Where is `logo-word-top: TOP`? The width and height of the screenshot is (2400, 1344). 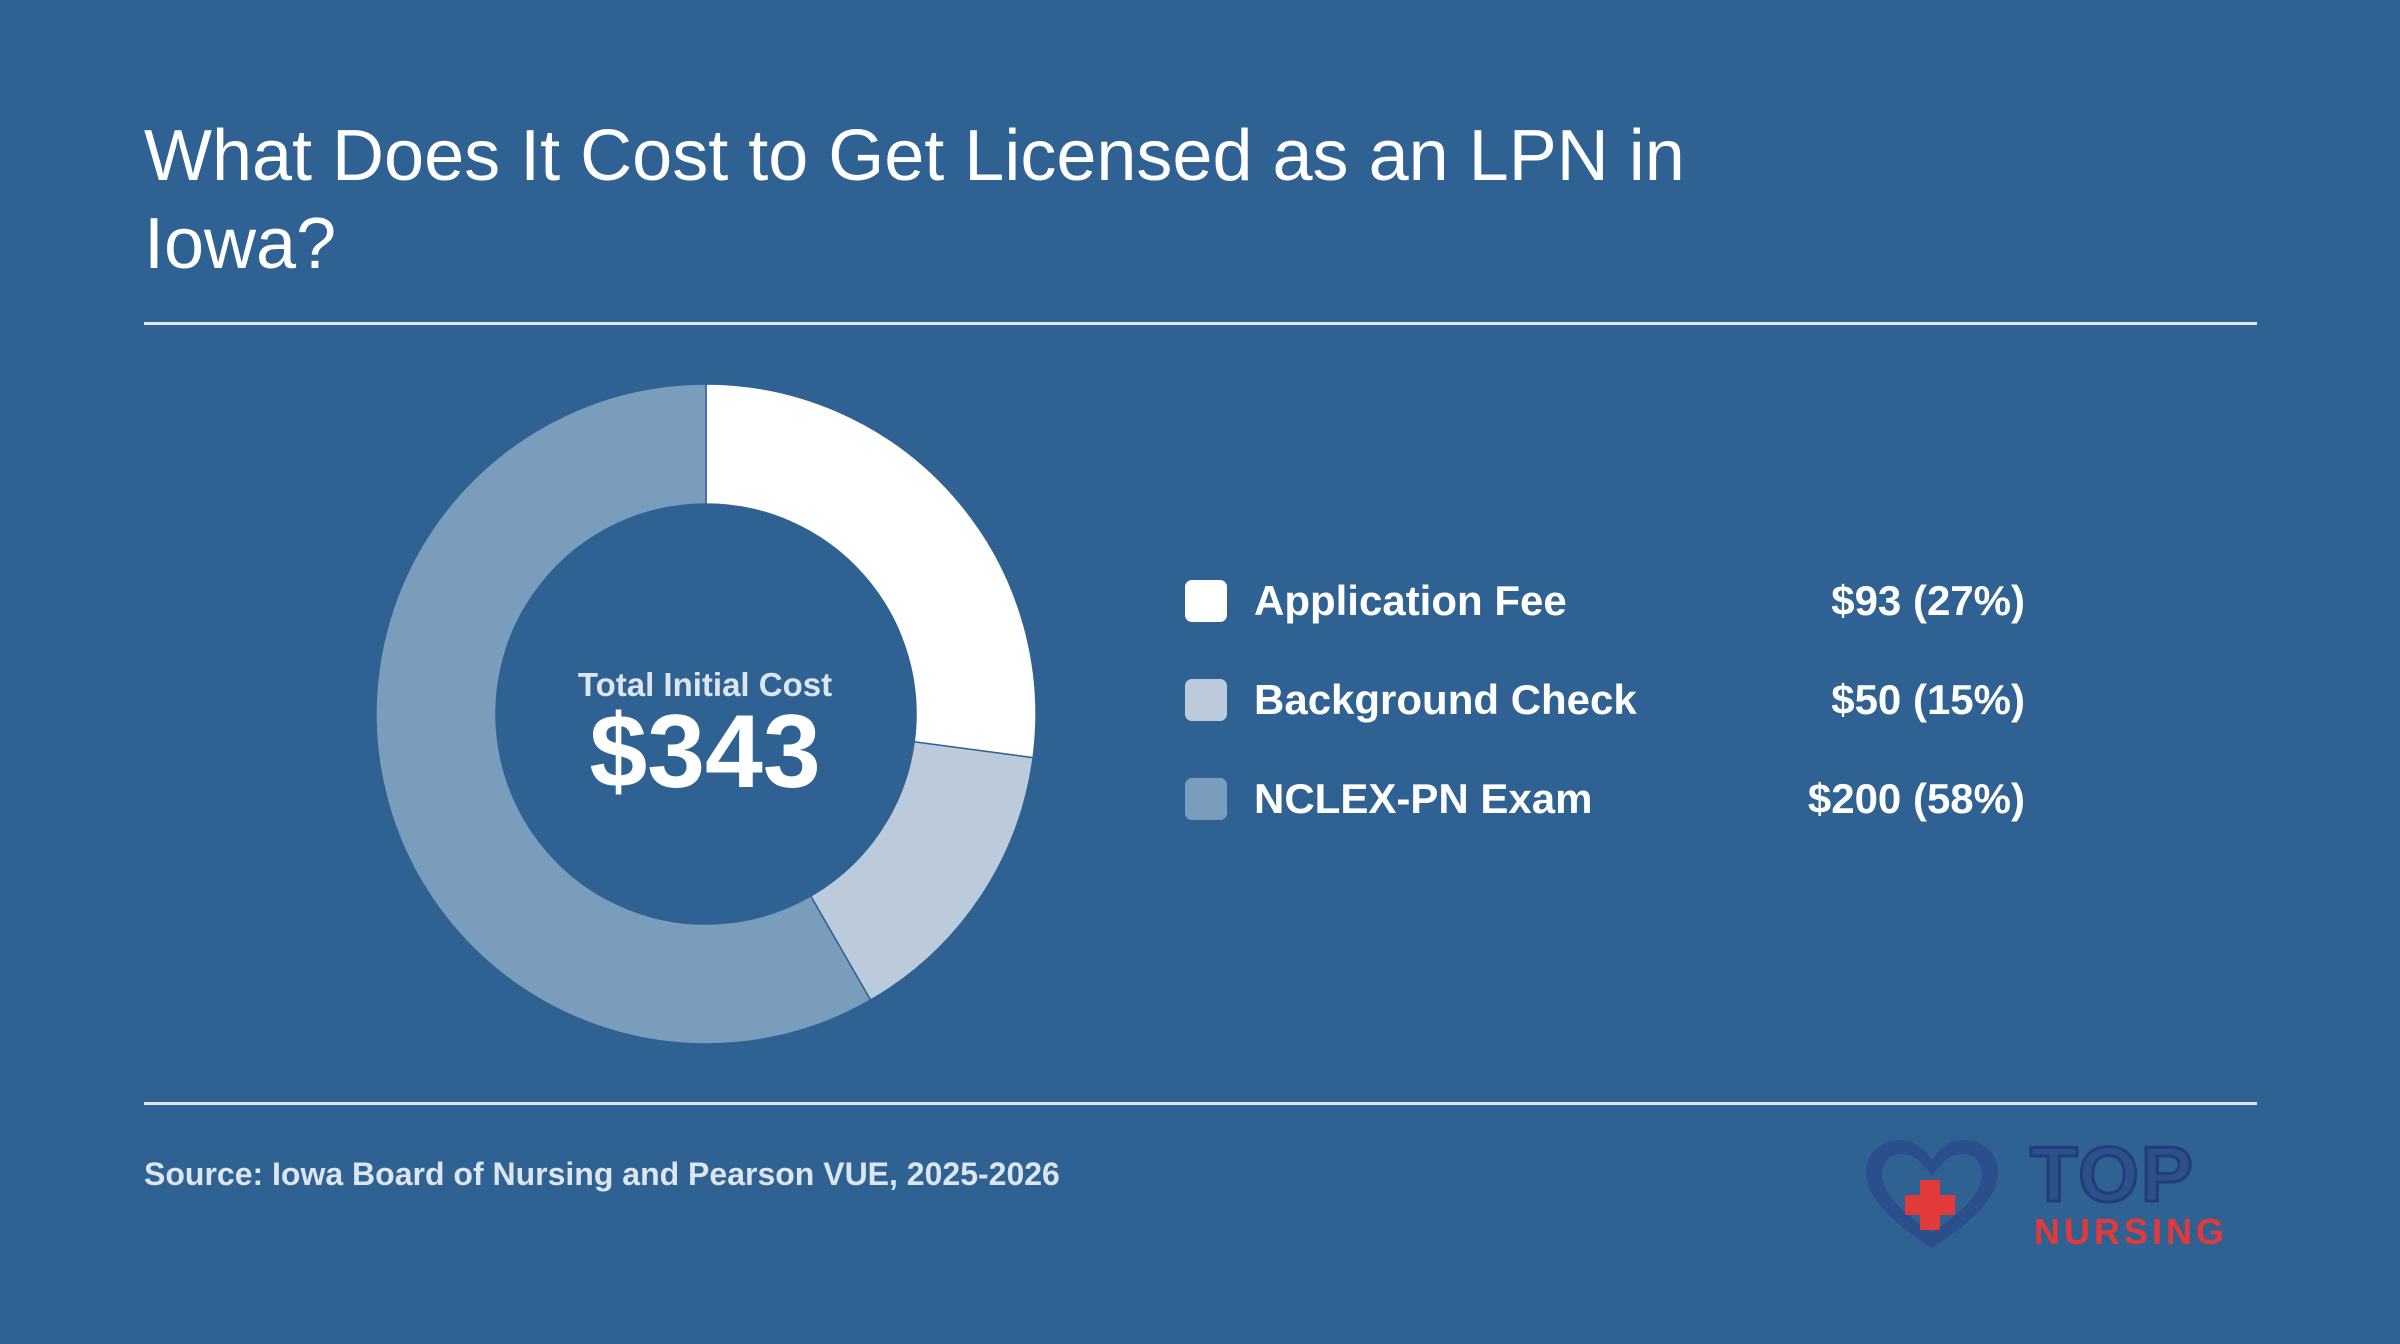 logo-word-top: TOP is located at coordinates (2112, 1174).